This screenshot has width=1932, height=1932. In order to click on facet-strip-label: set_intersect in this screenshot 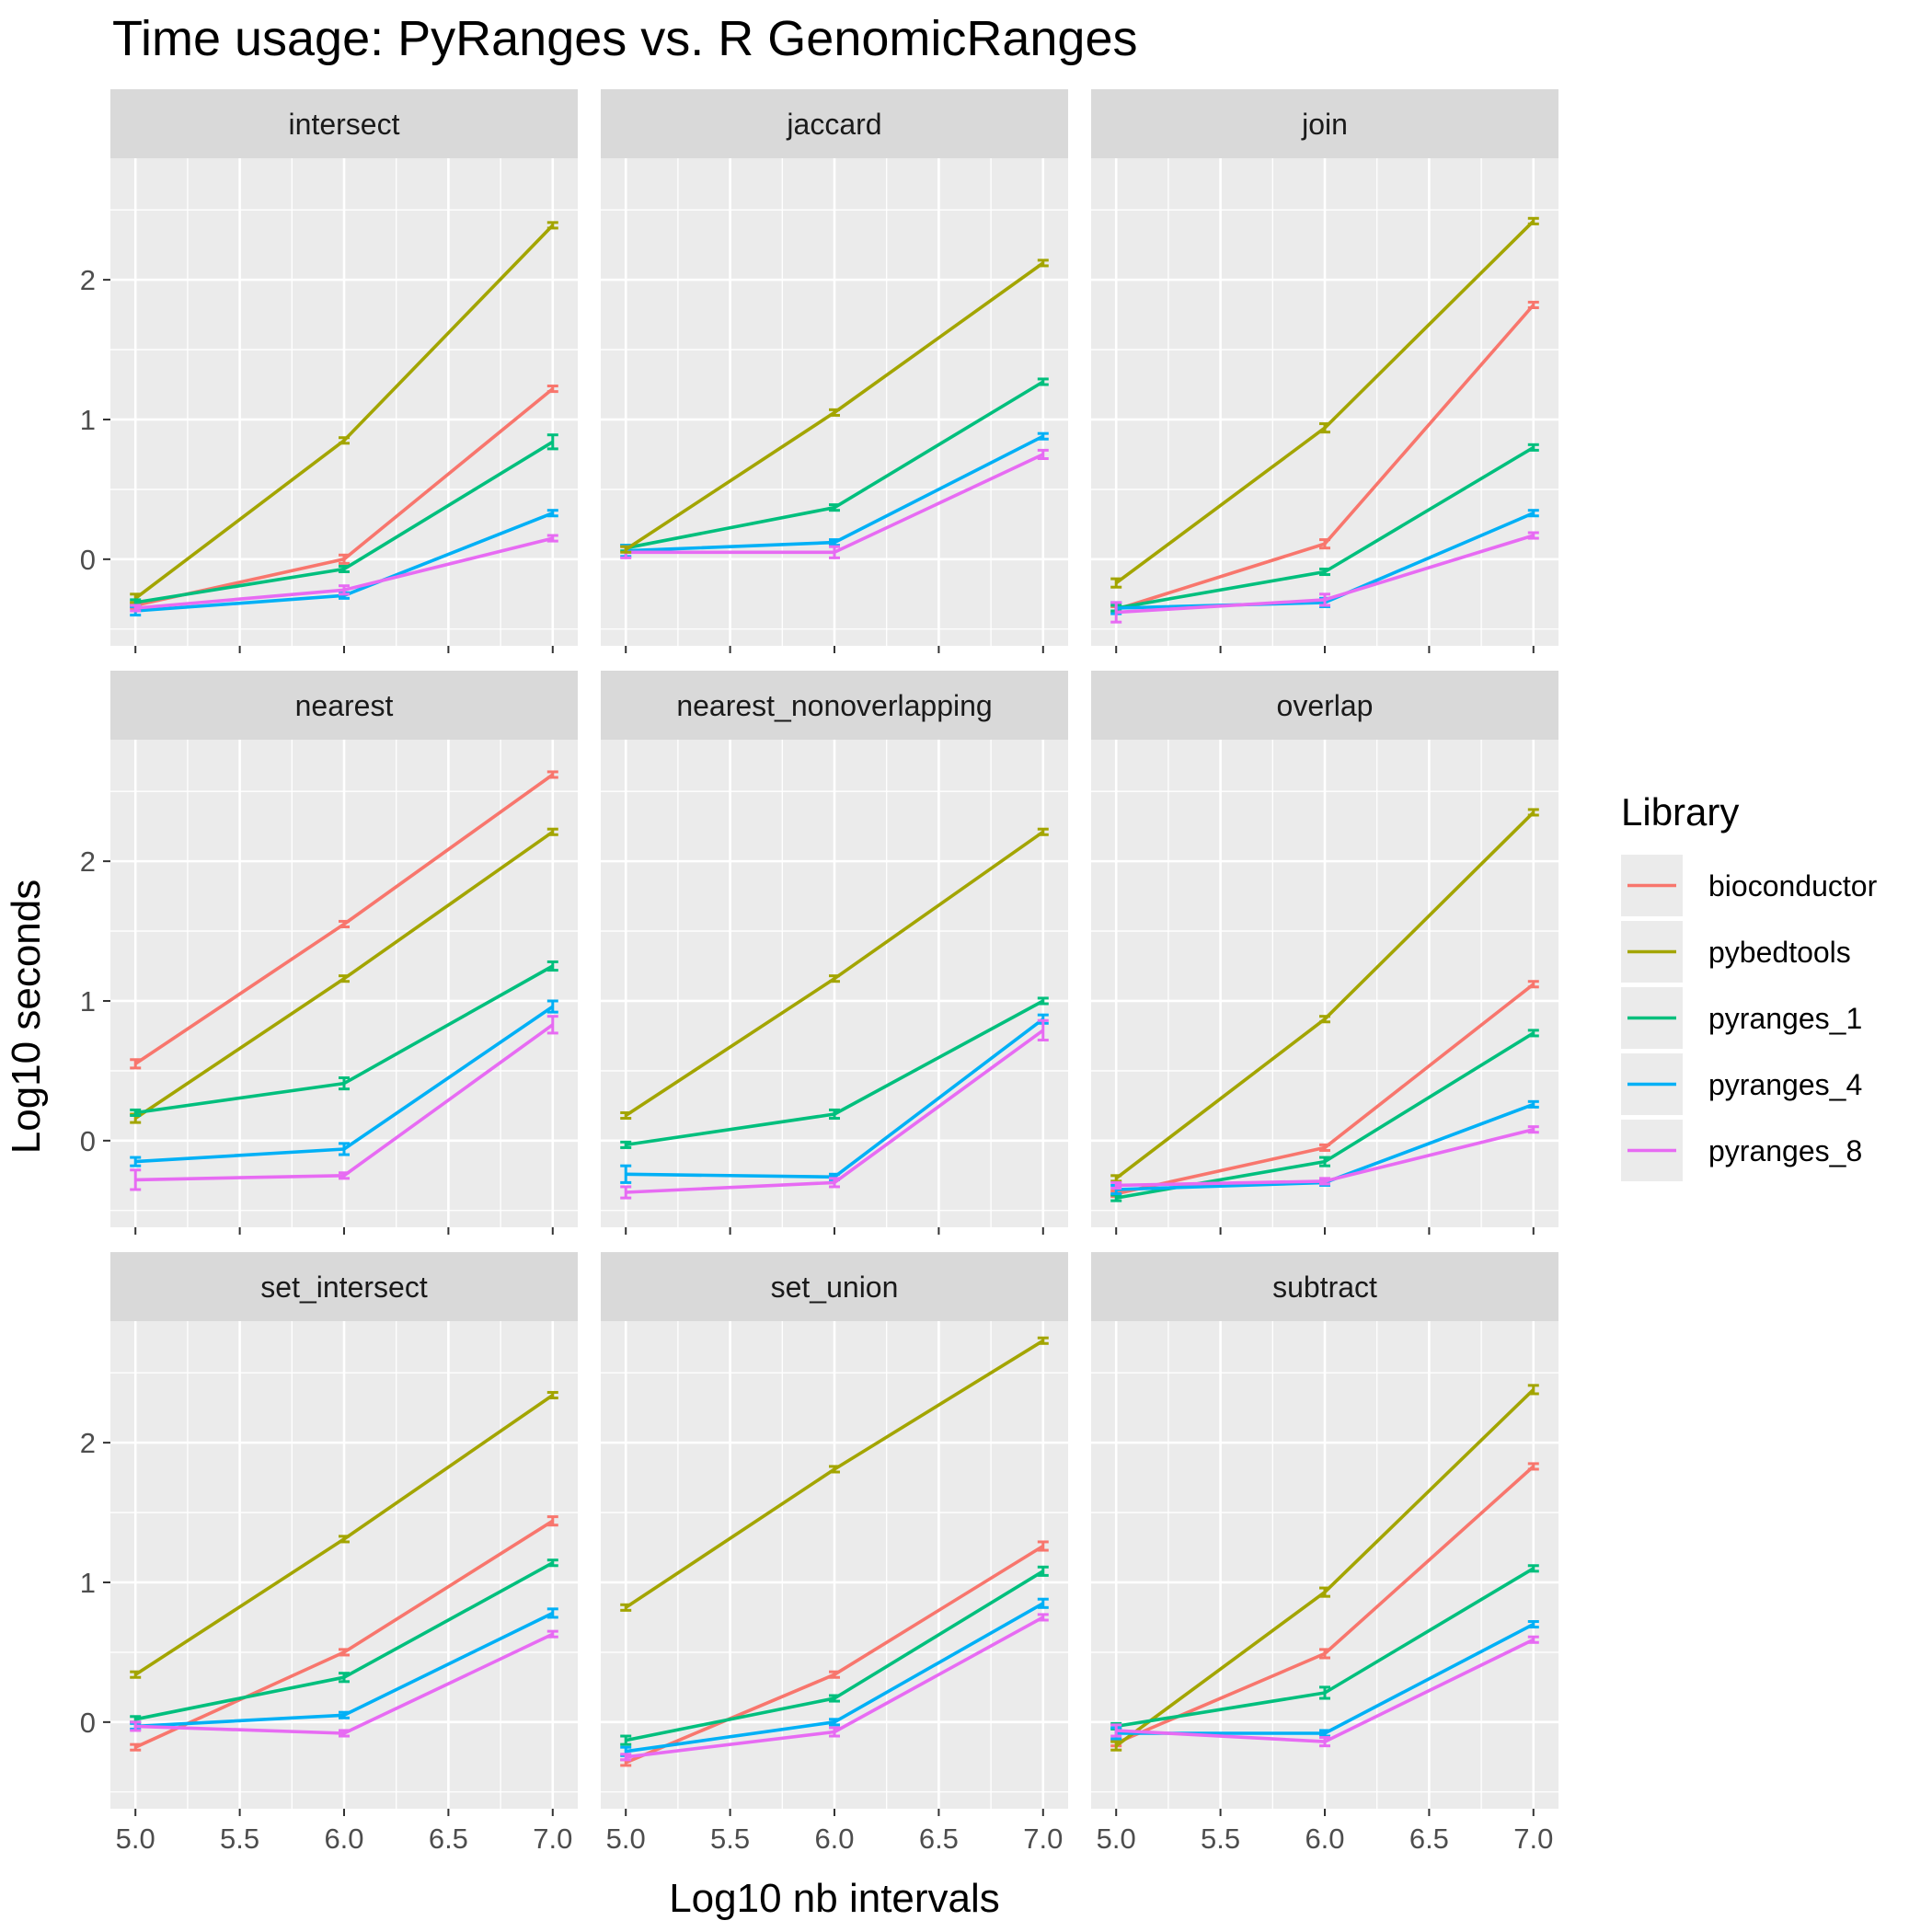, I will do `click(344, 1287)`.